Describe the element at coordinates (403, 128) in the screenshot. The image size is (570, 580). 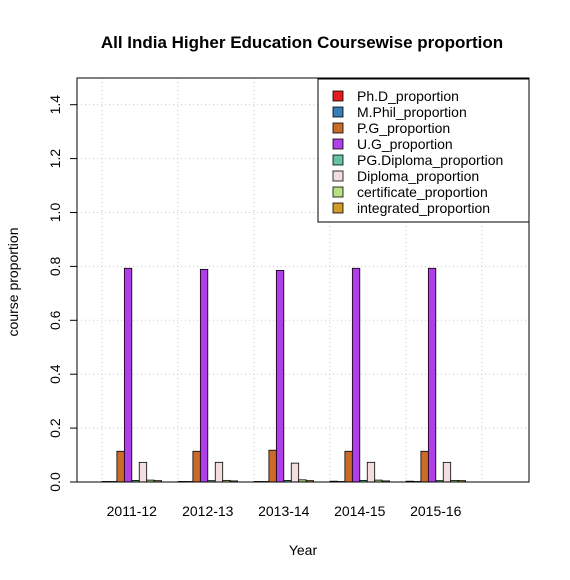
I see `legend-label: P.G_proportion` at that location.